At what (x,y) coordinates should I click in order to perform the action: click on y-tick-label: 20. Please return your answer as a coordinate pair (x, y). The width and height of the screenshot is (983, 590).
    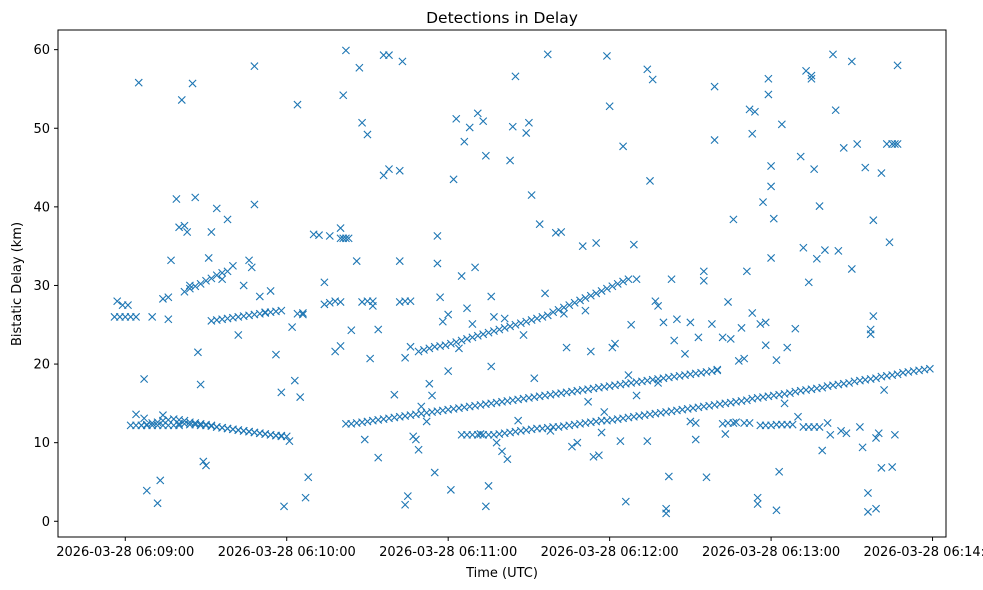
    Looking at the image, I should click on (41, 365).